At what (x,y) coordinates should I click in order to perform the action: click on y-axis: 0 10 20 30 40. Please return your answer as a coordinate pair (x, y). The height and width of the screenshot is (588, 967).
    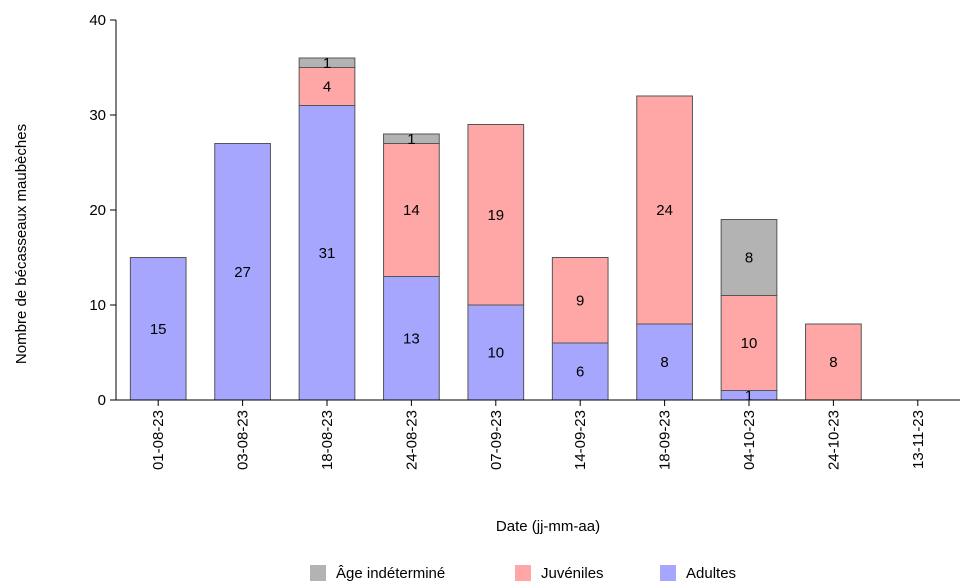
    Looking at the image, I should click on (103, 210).